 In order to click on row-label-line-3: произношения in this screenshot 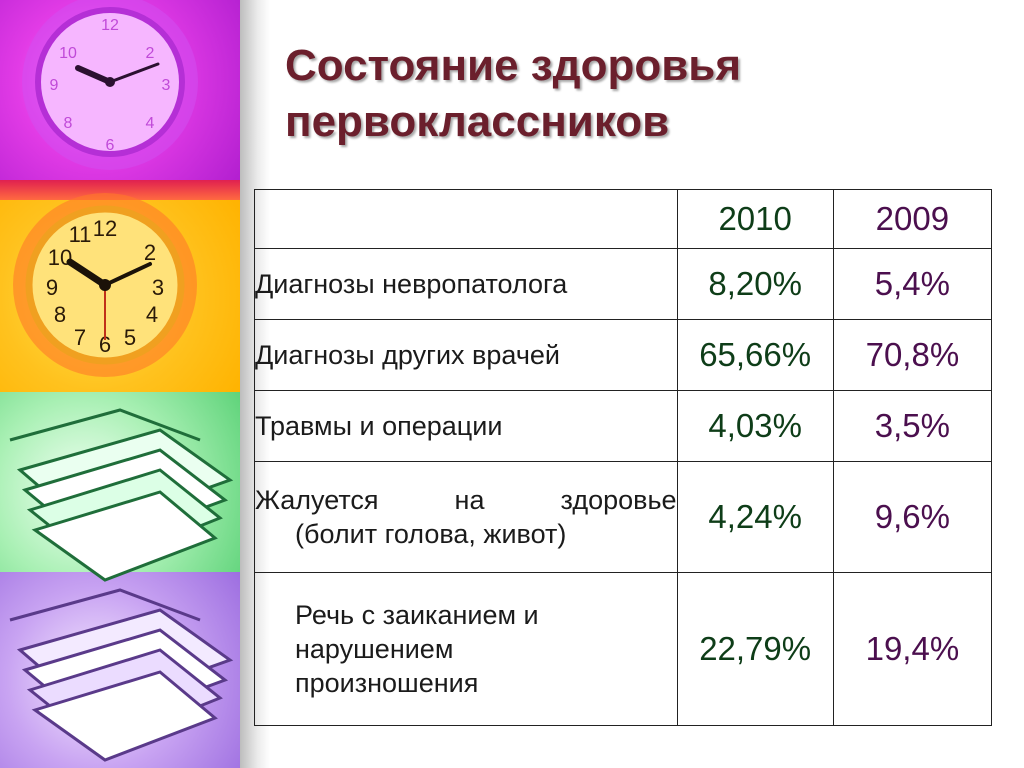, I will do `click(387, 683)`.